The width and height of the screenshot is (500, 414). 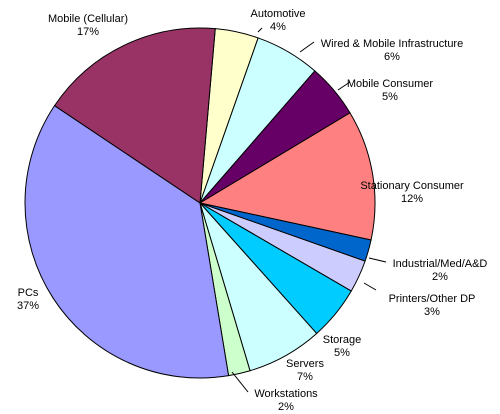 What do you see at coordinates (440, 264) in the screenshot?
I see `slice-label-industrial-med-a-d: Industrial/Med/A&D` at bounding box center [440, 264].